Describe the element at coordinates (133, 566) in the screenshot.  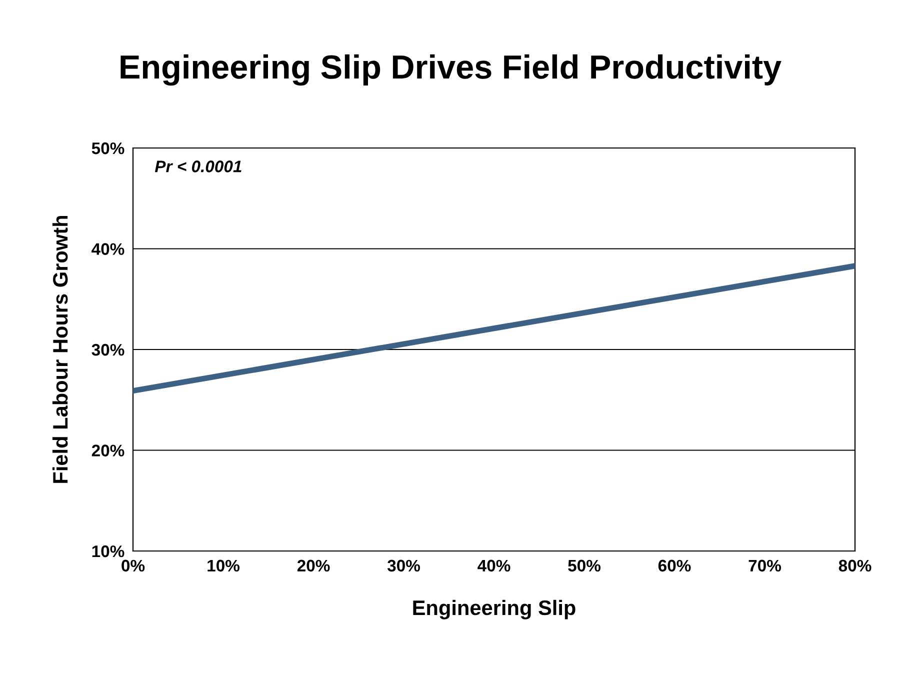
I see `x-tick-label: 0%` at that location.